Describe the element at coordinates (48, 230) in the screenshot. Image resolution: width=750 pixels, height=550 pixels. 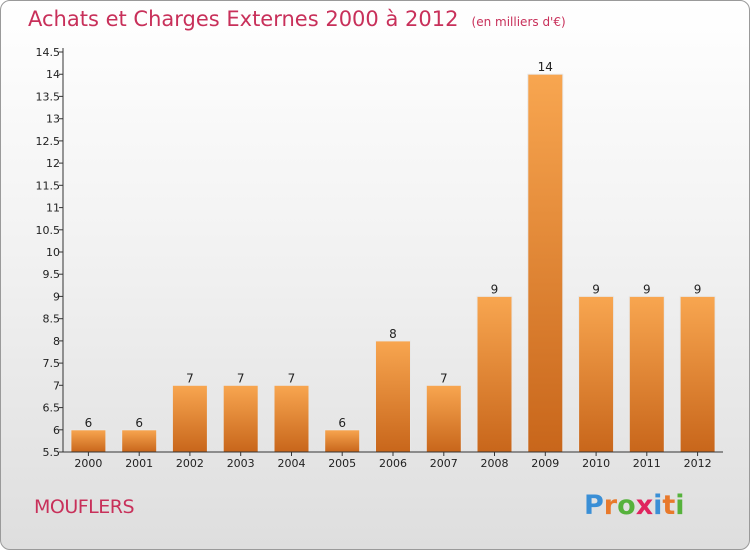
I see `y-tick-label-10.5: 10.5` at that location.